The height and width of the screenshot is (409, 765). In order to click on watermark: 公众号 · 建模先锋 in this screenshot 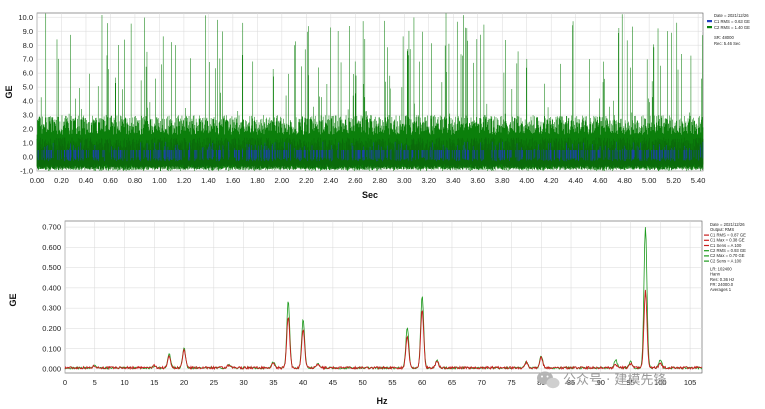, I will do `click(601, 380)`.